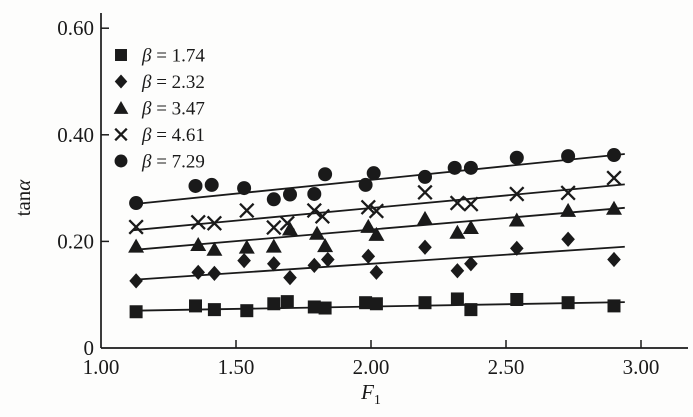 The image size is (693, 417). I want to click on legend-label: β = 7.29, so click(173, 162).